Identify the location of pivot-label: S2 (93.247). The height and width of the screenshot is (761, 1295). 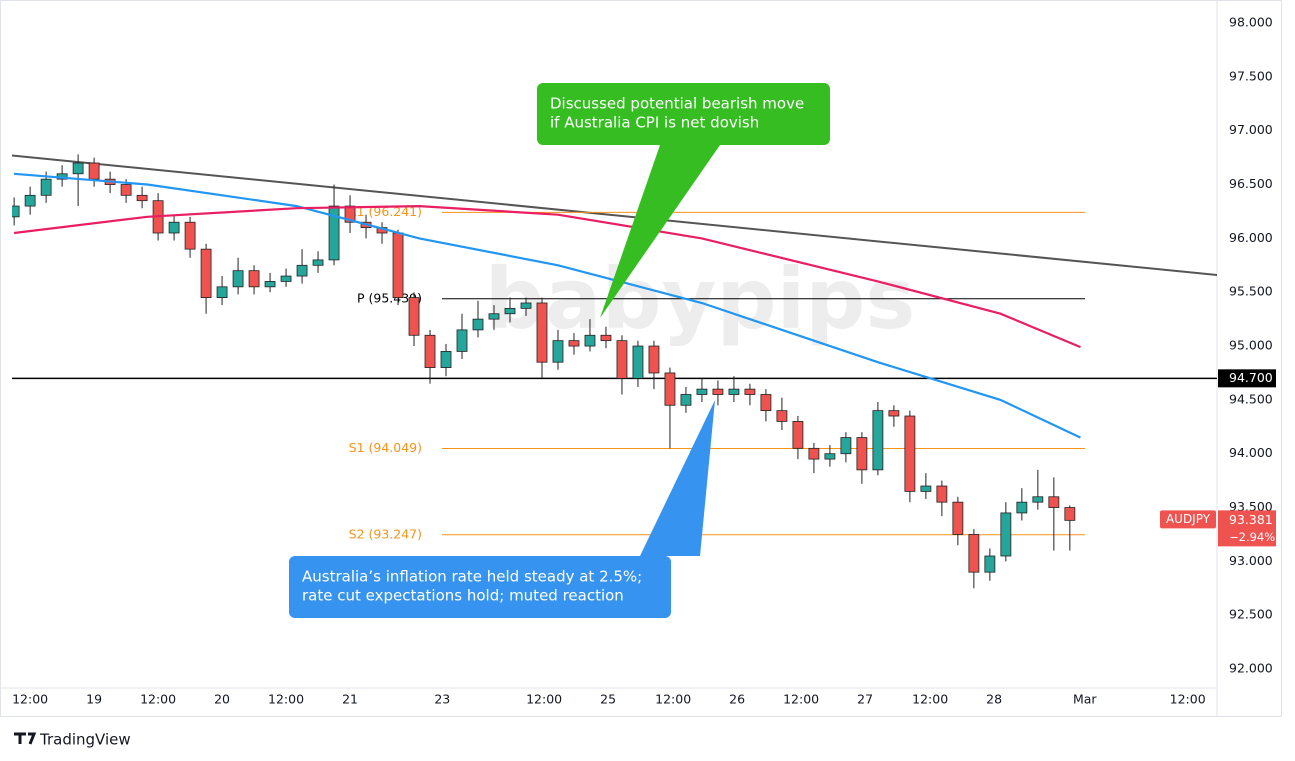
(385, 533).